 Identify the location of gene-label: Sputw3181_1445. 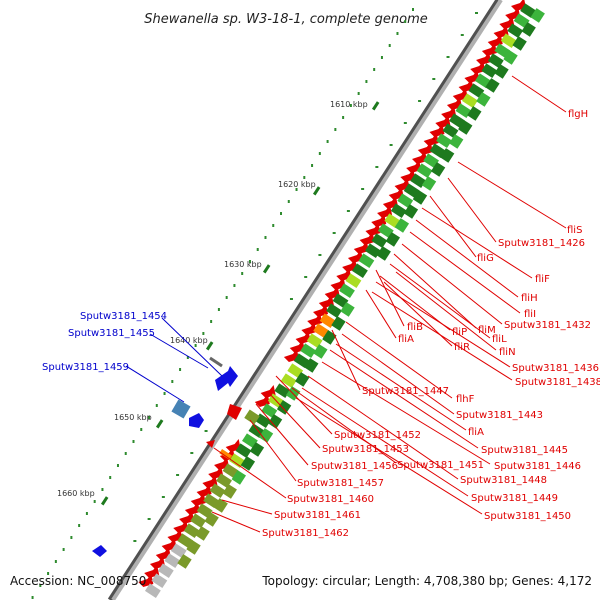
(524, 450).